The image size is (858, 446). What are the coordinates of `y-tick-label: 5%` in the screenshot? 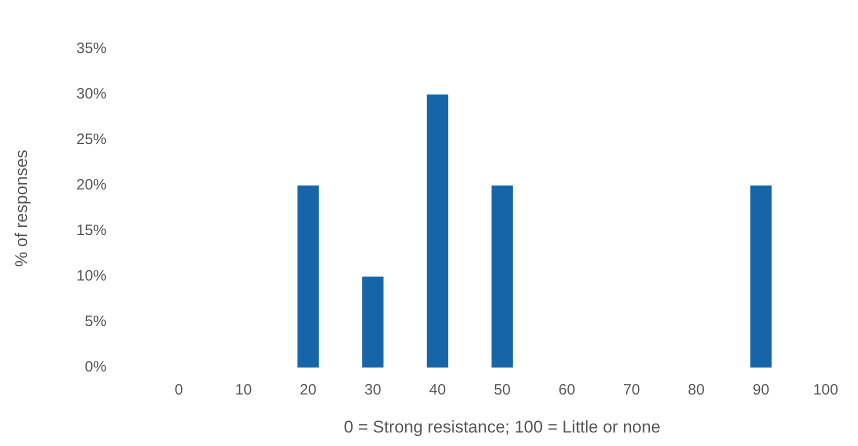 It's located at (95, 321).